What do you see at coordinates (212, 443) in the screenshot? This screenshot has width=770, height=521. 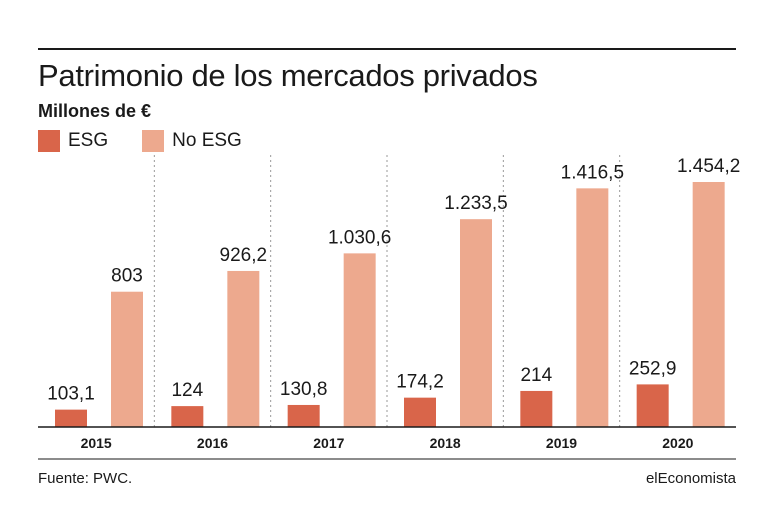 I see `x-tick-label-2016: 2016` at bounding box center [212, 443].